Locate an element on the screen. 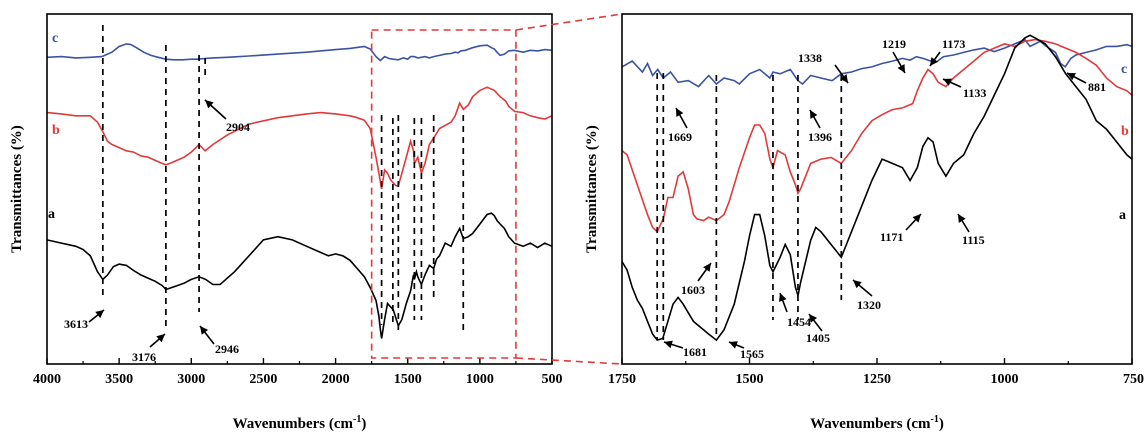  annotation-label-881: 881 is located at coordinates (1097, 87).